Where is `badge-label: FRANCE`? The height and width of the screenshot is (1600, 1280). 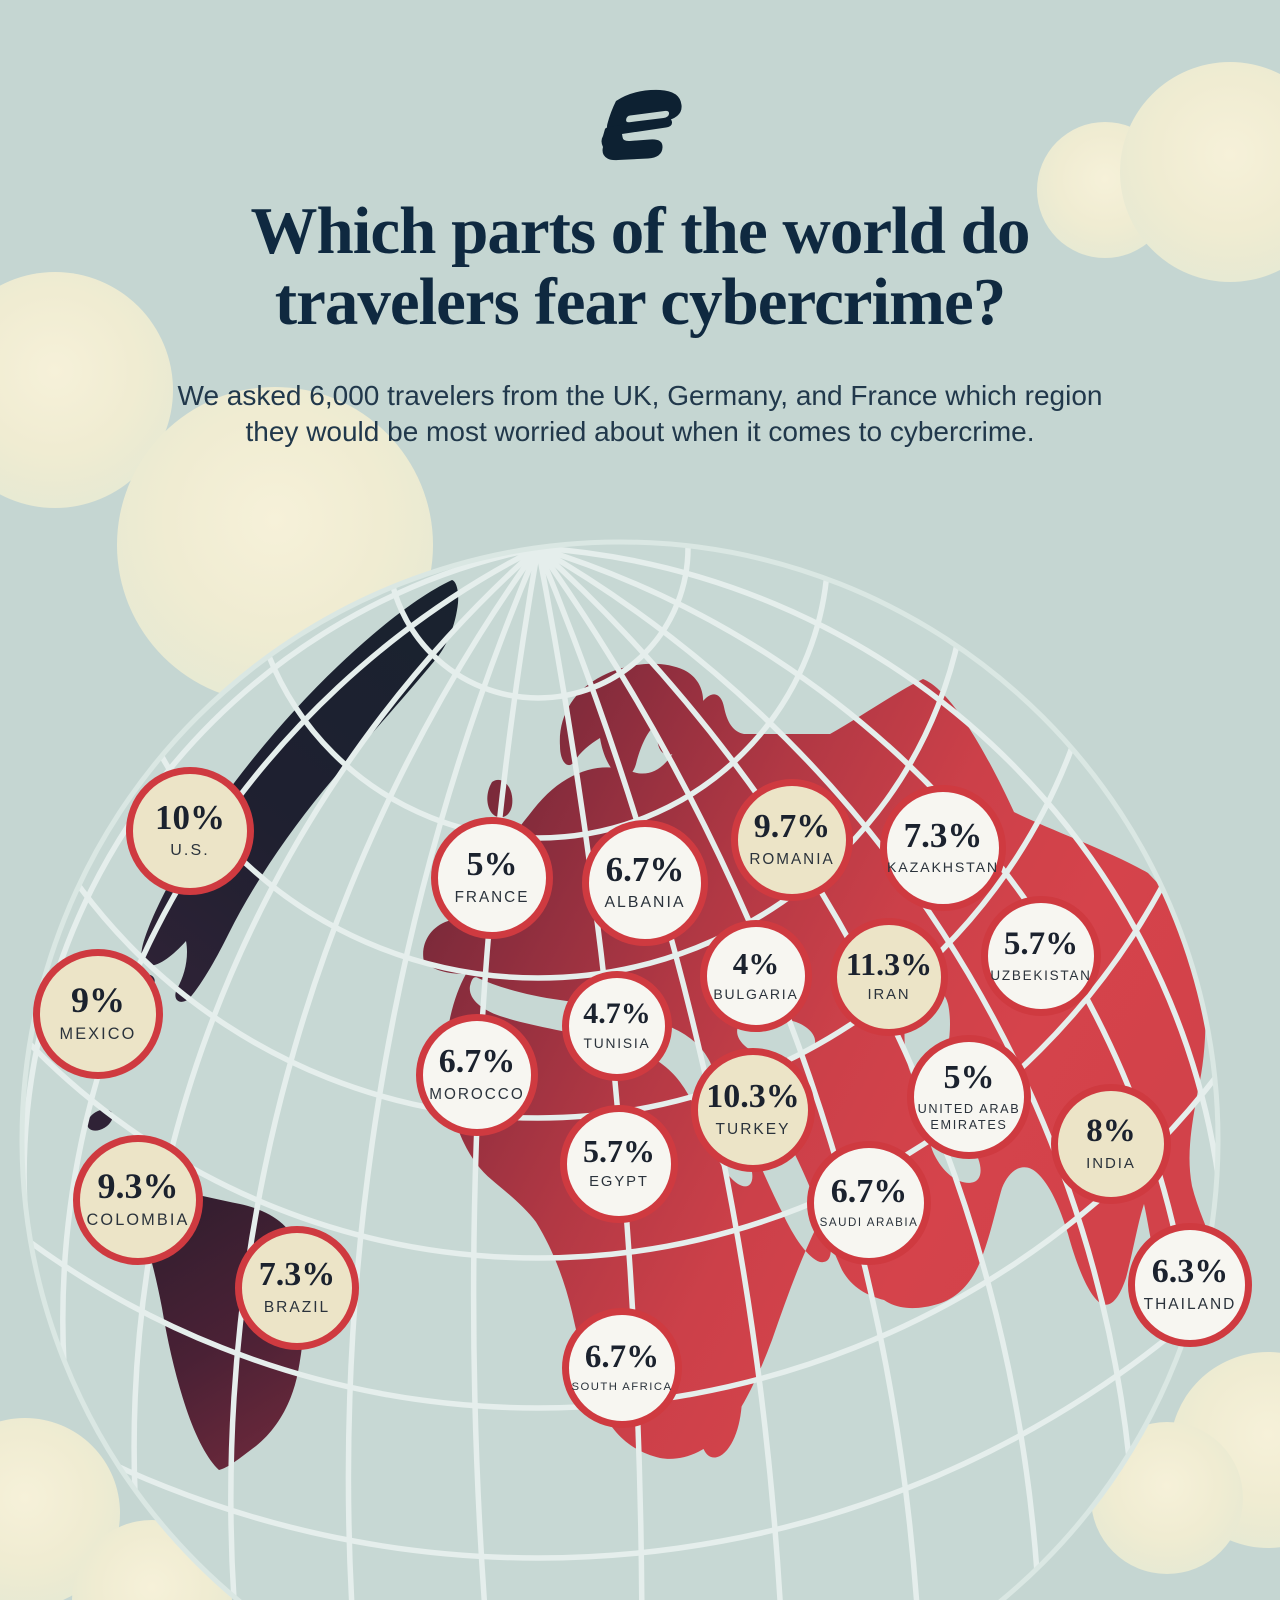 badge-label: FRANCE is located at coordinates (492, 898).